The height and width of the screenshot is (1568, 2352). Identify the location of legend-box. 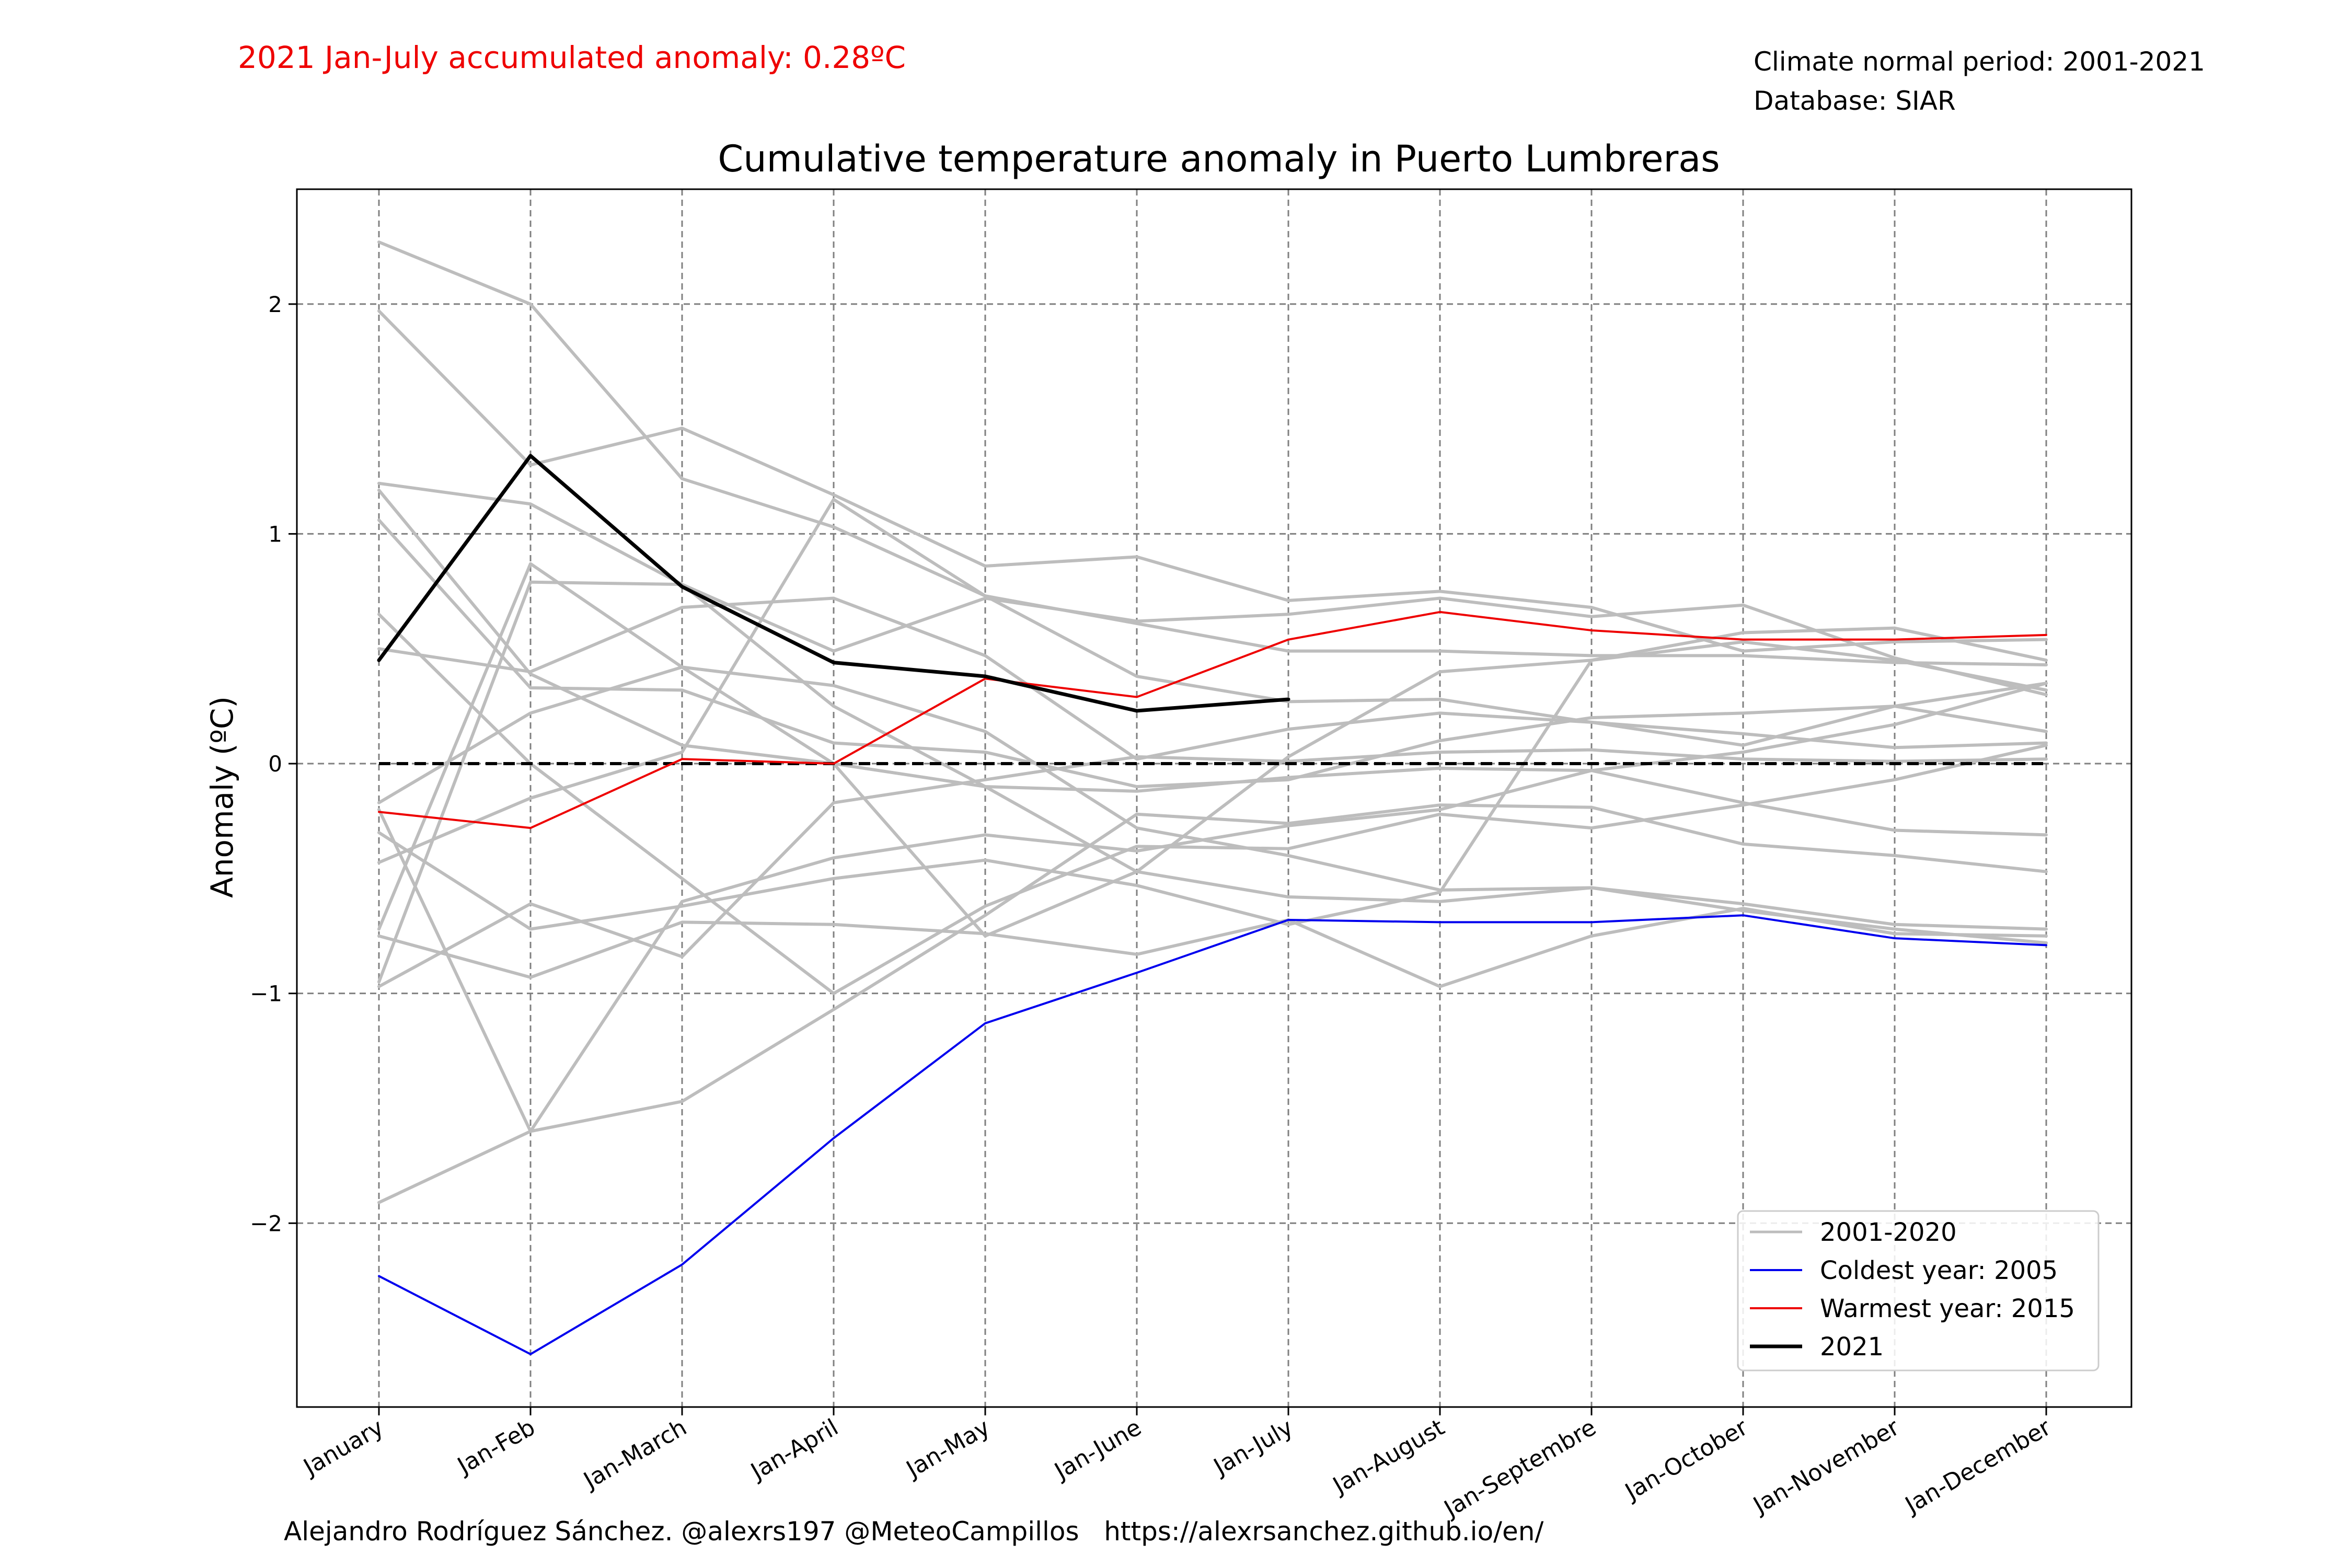
(1918, 1290).